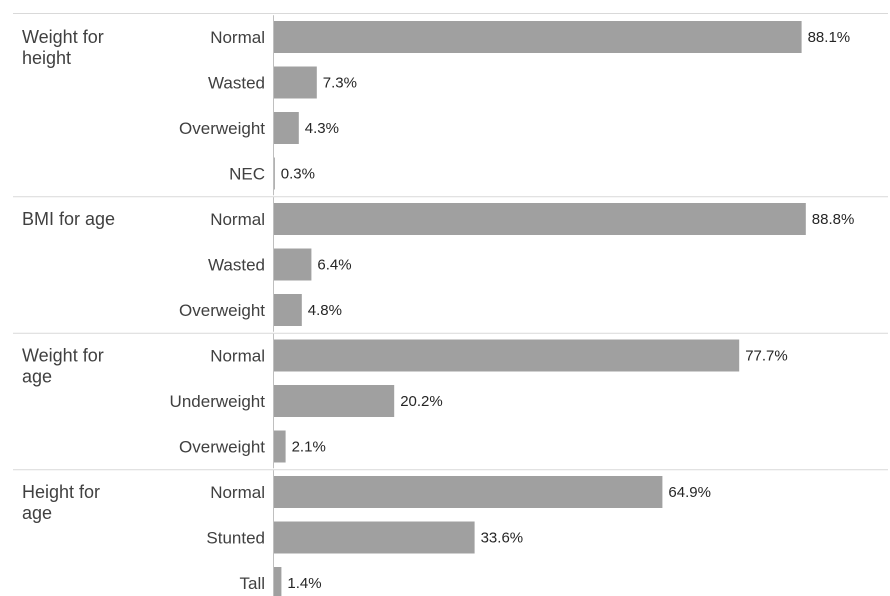 This screenshot has width=890, height=596. What do you see at coordinates (235, 538) in the screenshot?
I see `category-label: Stunted` at bounding box center [235, 538].